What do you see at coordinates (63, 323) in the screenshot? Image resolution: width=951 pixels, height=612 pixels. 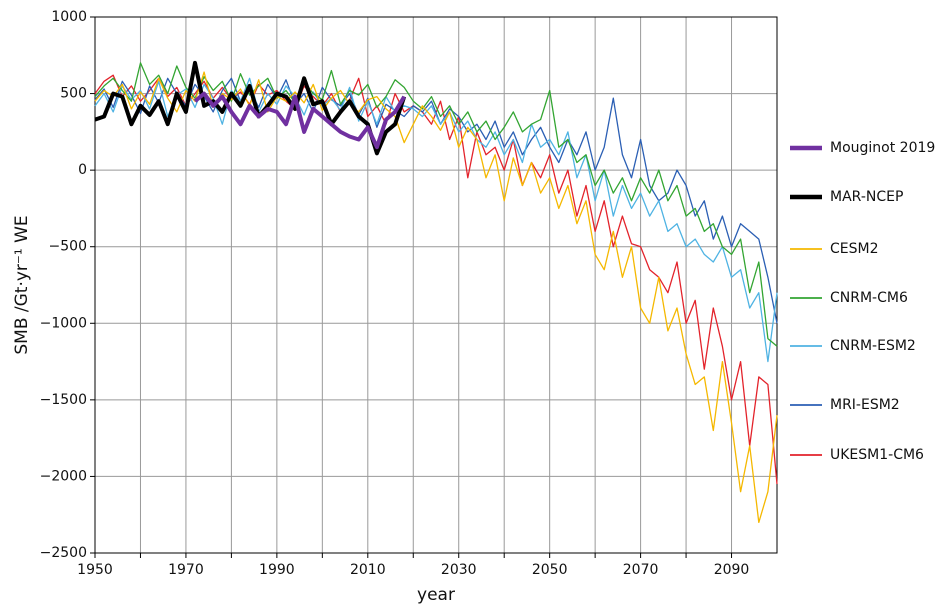 I see `y-tick-label: −1000` at bounding box center [63, 323].